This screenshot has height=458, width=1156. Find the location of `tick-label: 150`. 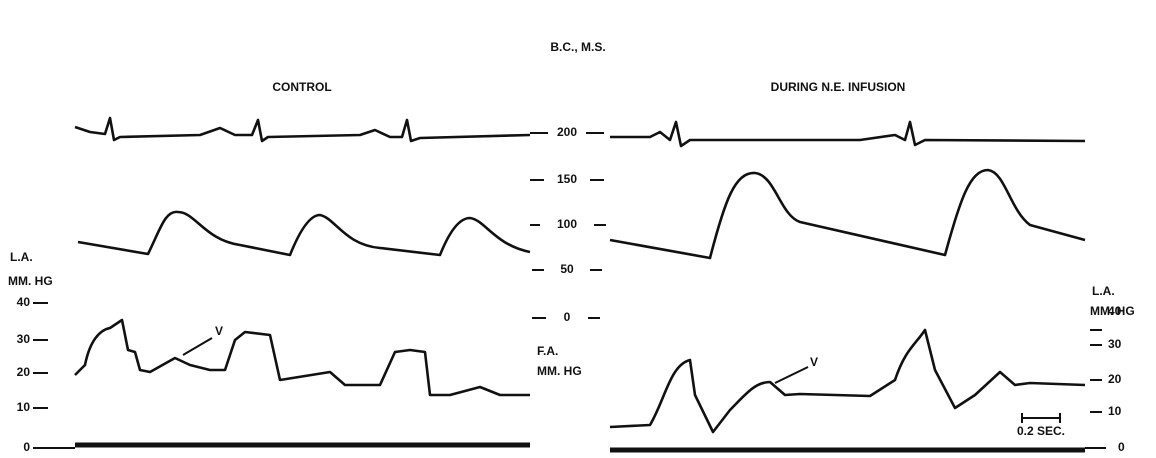

tick-label: 150 is located at coordinates (567, 179).